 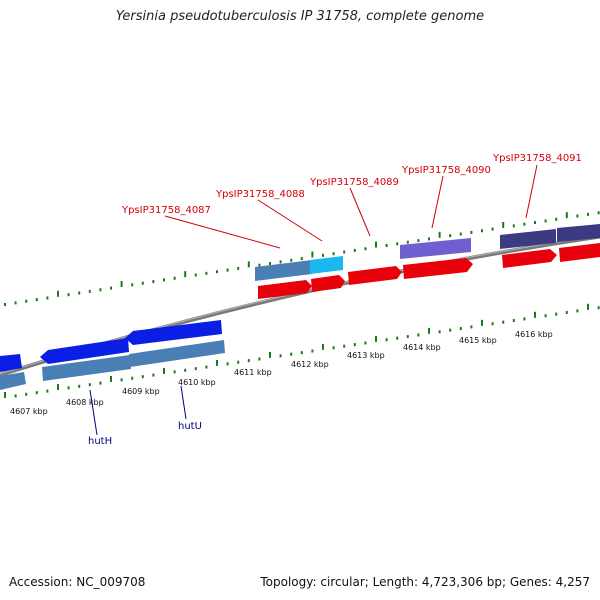 What do you see at coordinates (366, 355) in the screenshot?
I see `scale-label: 4613 kbp` at bounding box center [366, 355].